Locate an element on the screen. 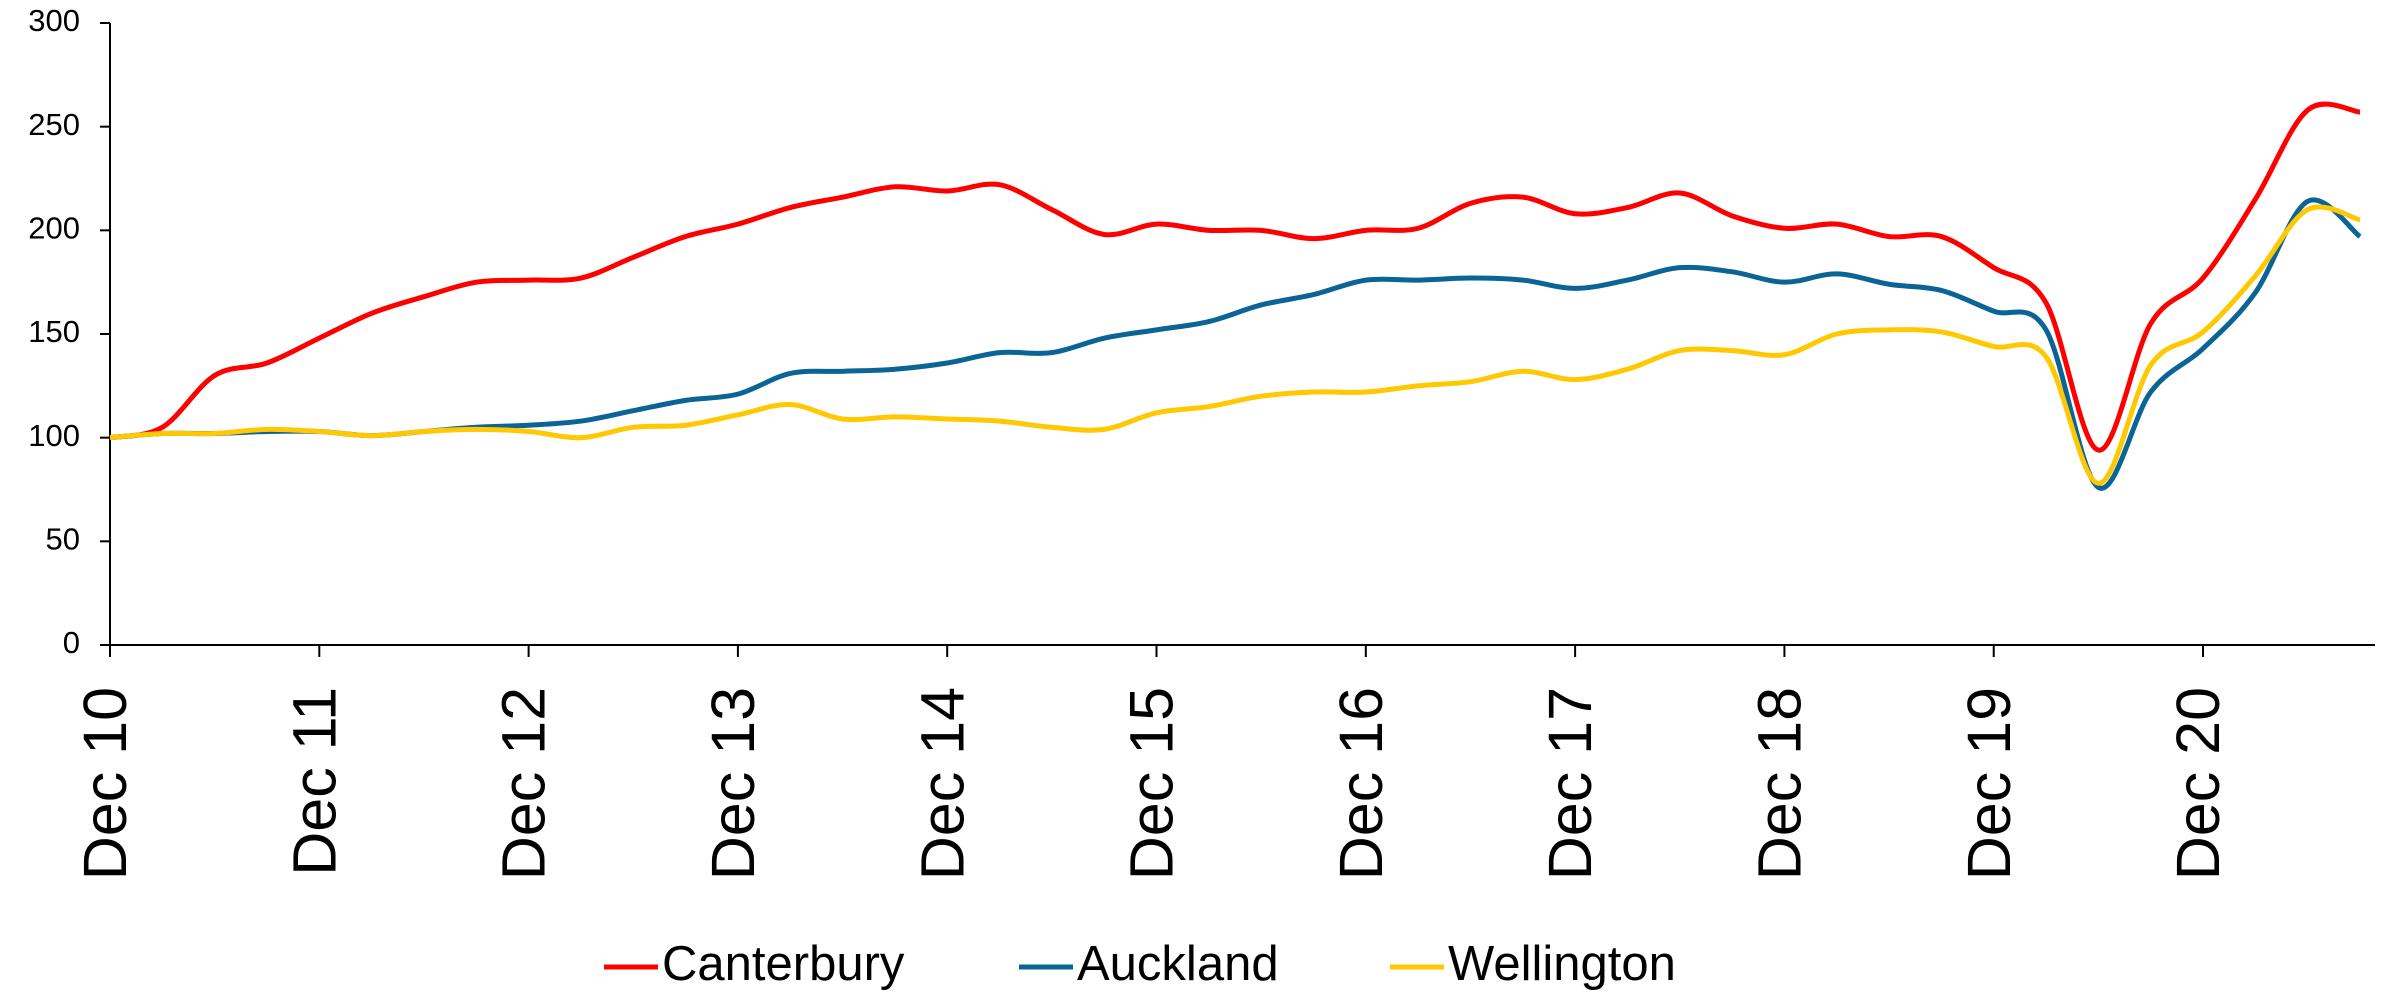 The image size is (2389, 994). x-tick-label: Dec 12 is located at coordinates (524, 783).